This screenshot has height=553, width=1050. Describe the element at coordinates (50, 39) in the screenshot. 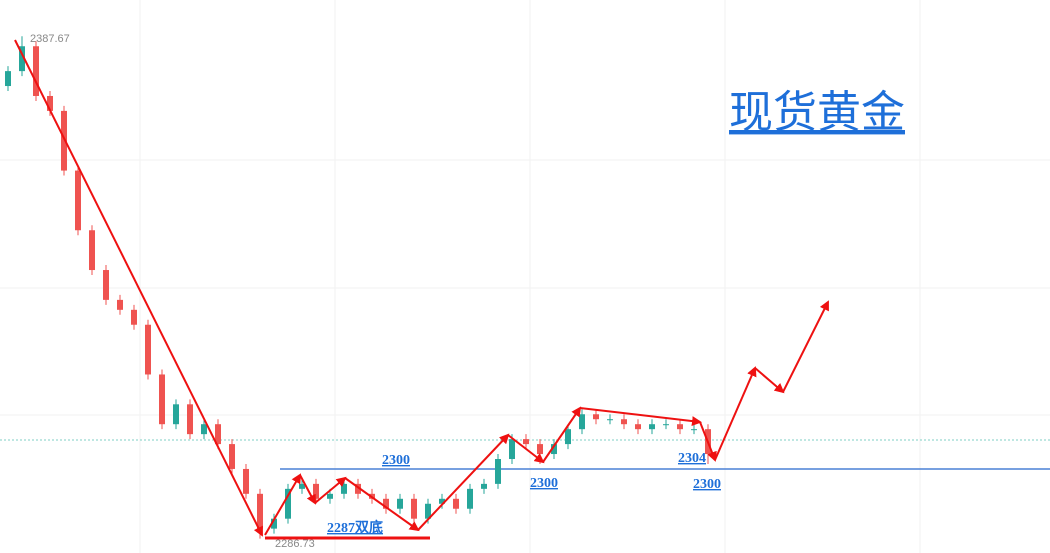

I see `high-label: 2387.67` at that location.